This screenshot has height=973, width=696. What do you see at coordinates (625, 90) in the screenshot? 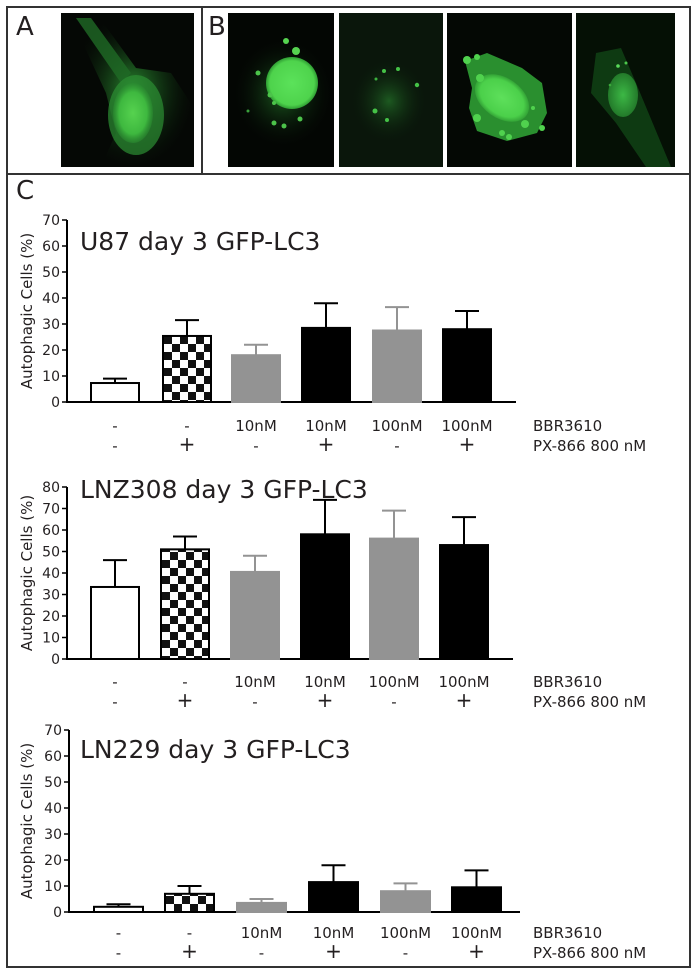
I see `cell-image-b4` at bounding box center [625, 90].